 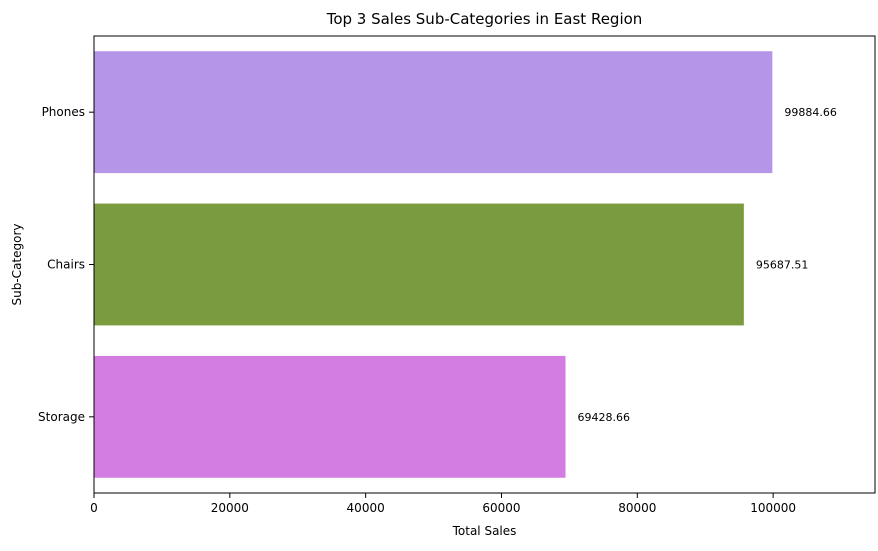 What do you see at coordinates (94, 508) in the screenshot?
I see `x-tick-label-0: 0` at bounding box center [94, 508].